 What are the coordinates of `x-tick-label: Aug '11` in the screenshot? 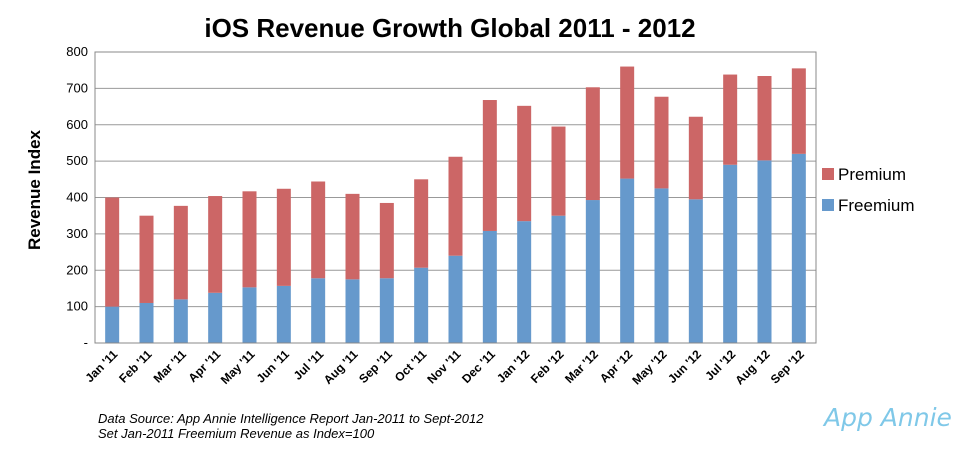 It's located at (341, 367).